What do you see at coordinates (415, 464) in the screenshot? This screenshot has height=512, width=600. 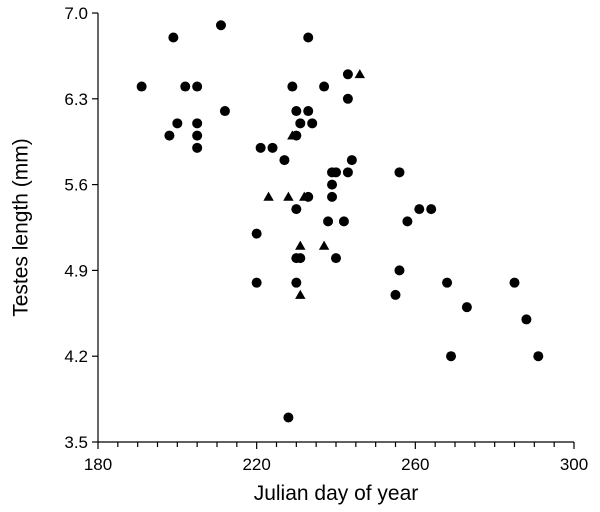 I see `x-tick-label: 260` at bounding box center [415, 464].